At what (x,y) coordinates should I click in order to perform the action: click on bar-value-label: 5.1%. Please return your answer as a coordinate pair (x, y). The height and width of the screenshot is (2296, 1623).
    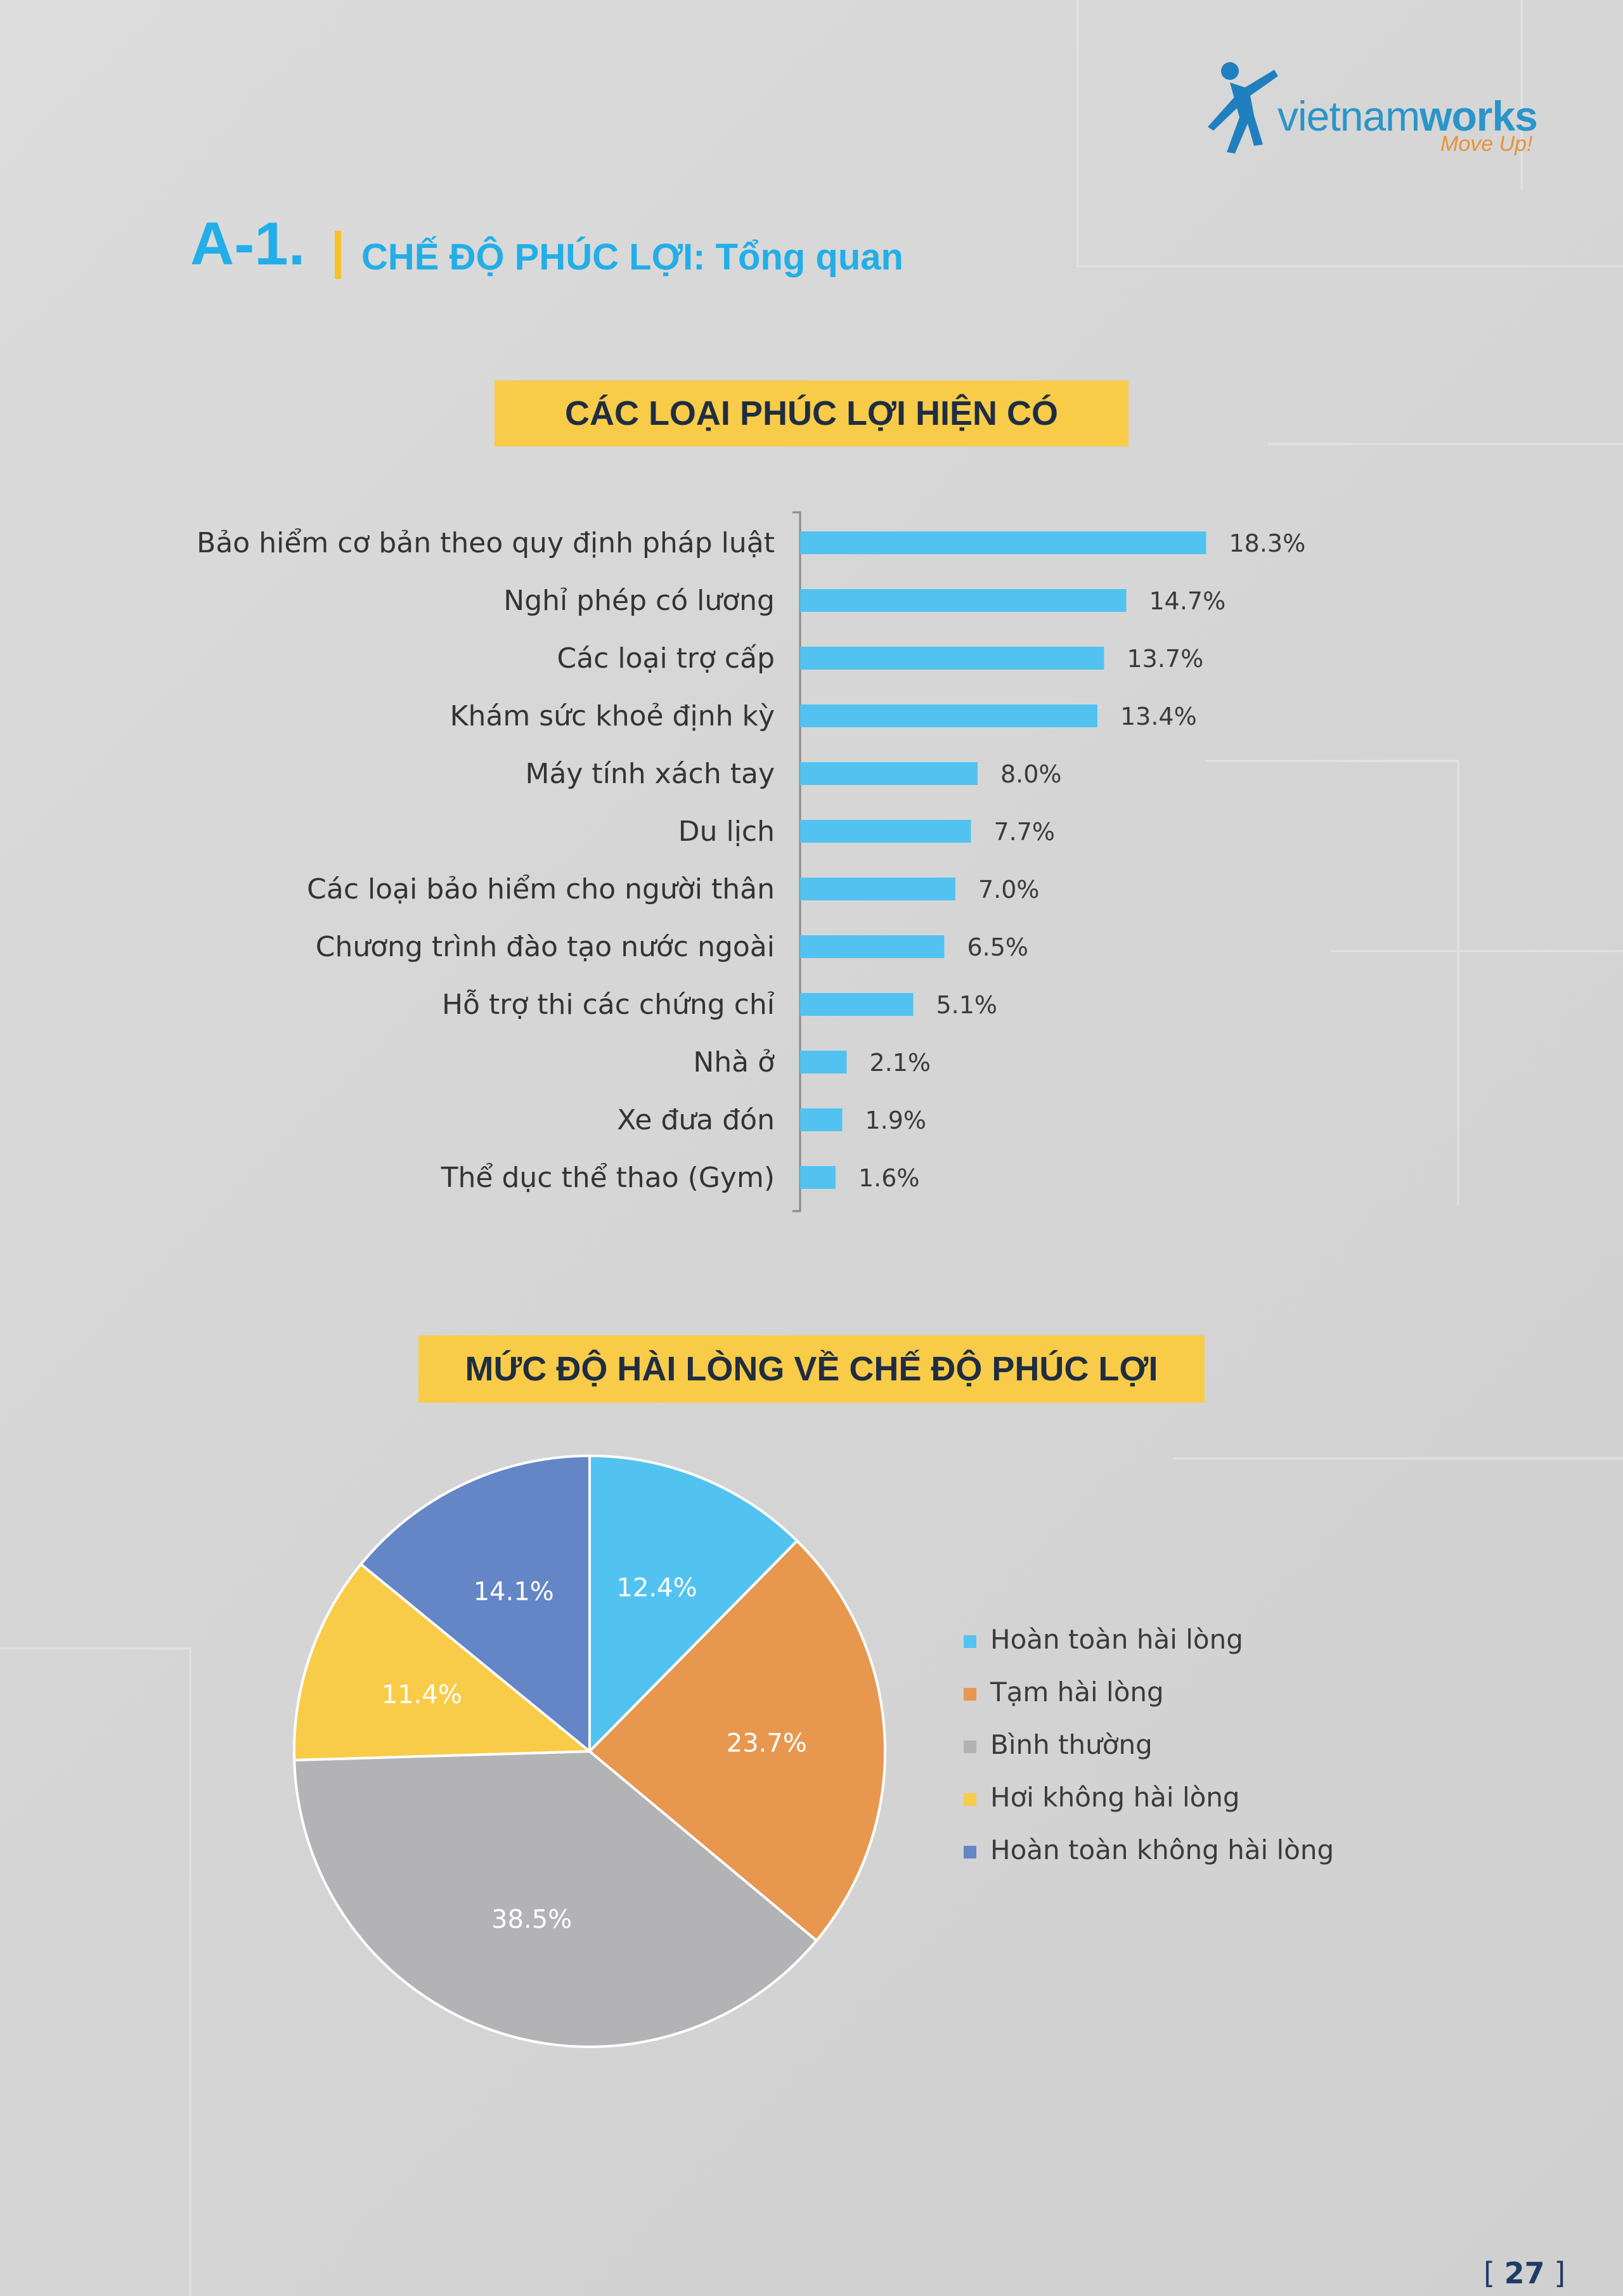
    Looking at the image, I should click on (967, 1005).